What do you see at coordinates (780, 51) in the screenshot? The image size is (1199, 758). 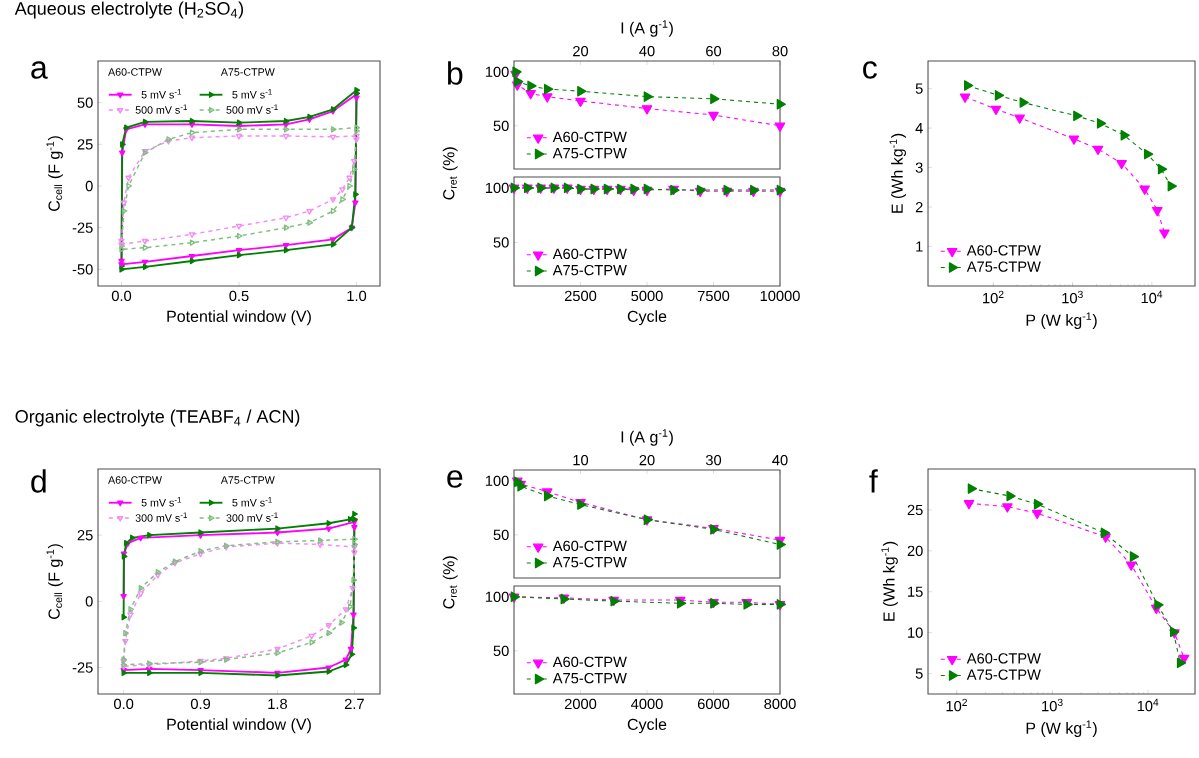 I see `x-tick-label: 80` at bounding box center [780, 51].